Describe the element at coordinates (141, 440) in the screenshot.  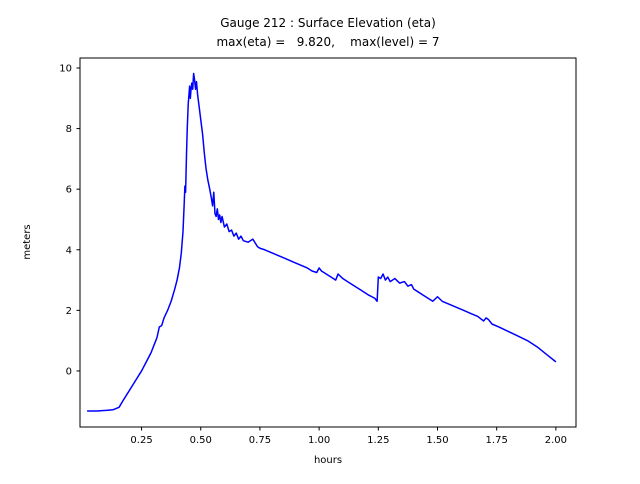
I see `x-tick-label: 0.25` at that location.